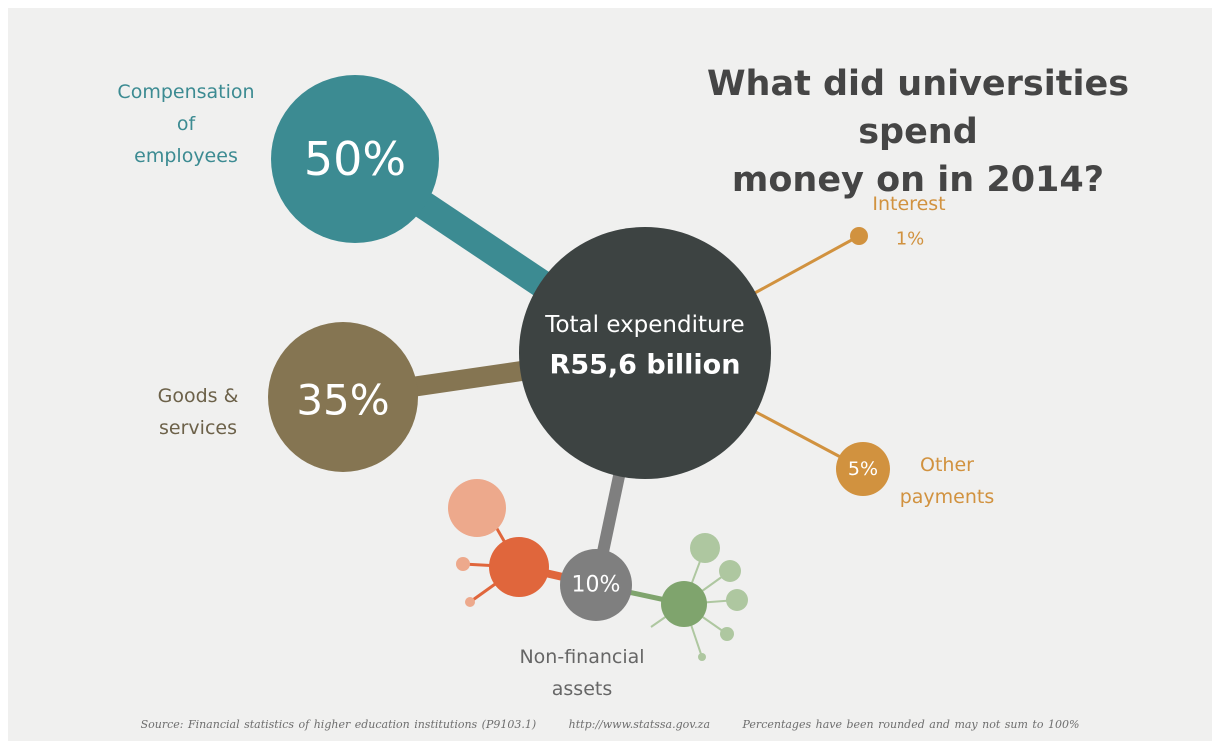 This screenshot has height=749, width=1220. I want to click on total-value: R55,6 billion, so click(645, 365).